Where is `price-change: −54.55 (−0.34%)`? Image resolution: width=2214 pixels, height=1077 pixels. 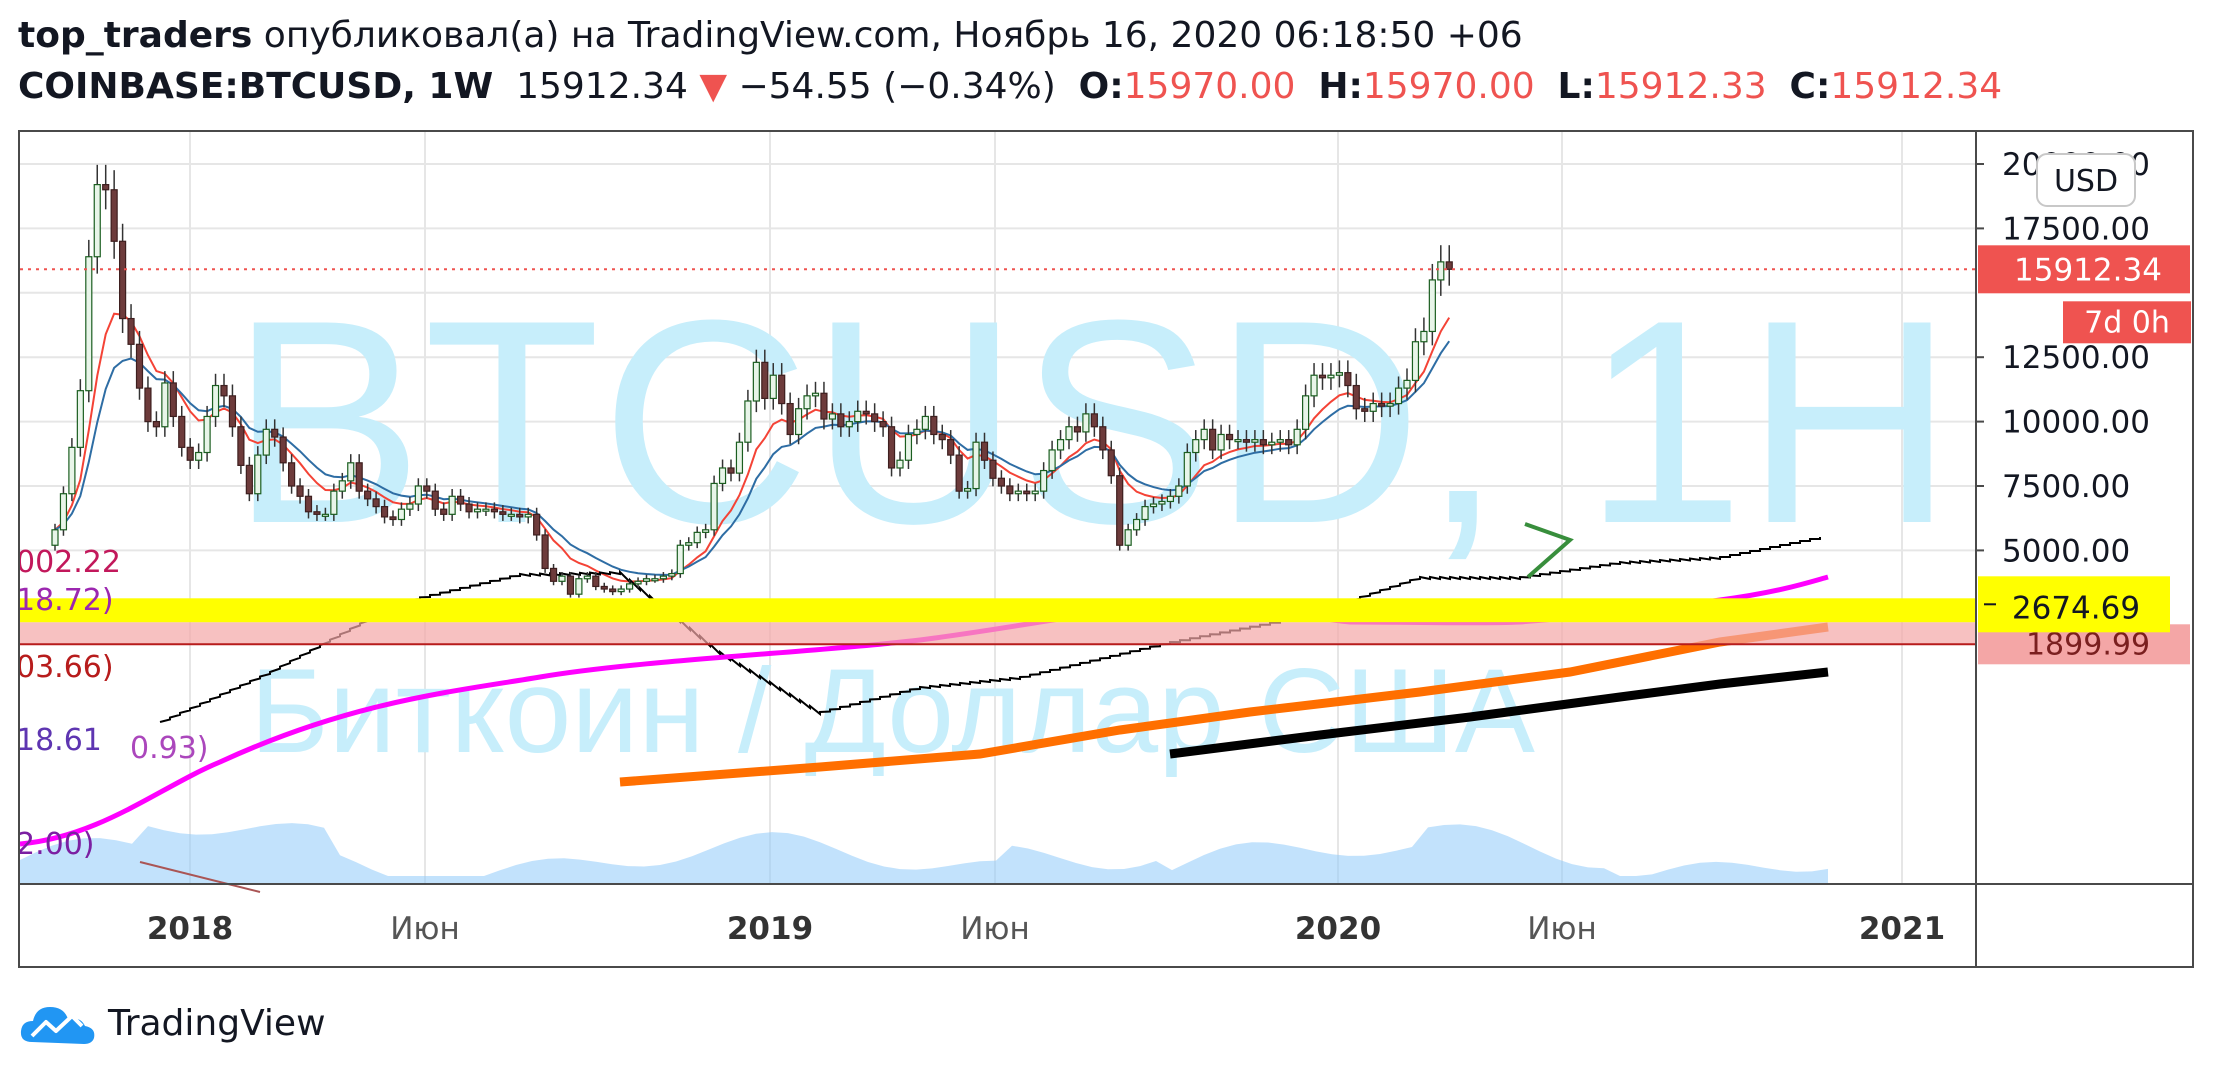 price-change: −54.55 (−0.34%) is located at coordinates (897, 86).